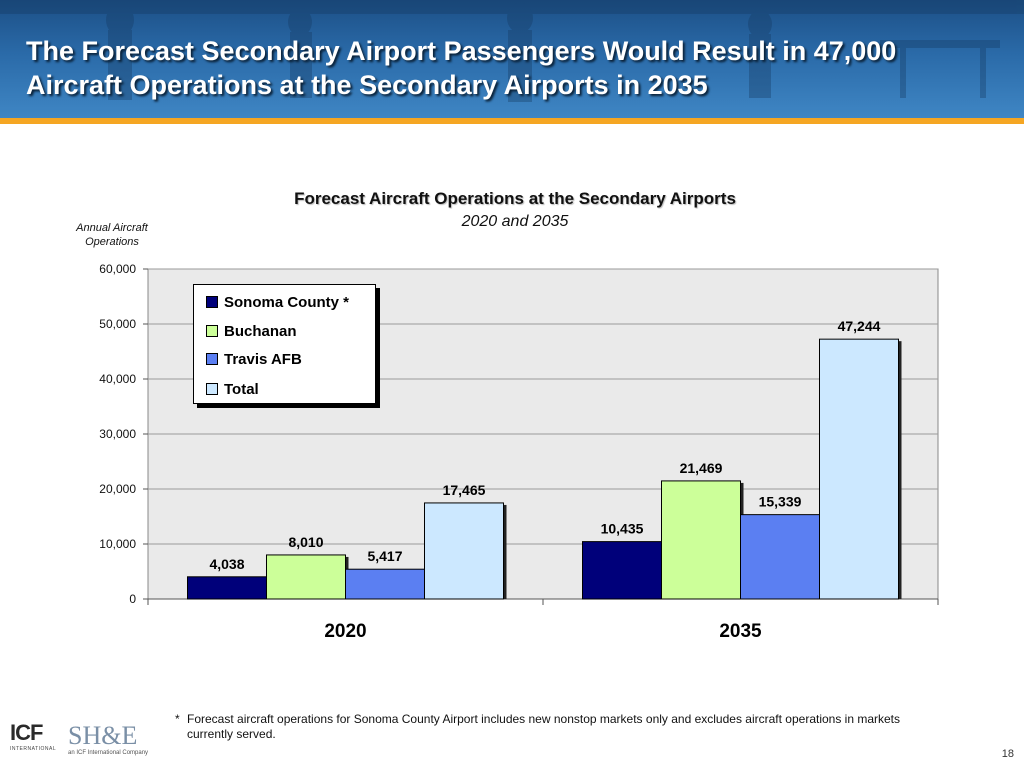 Image resolution: width=1024 pixels, height=768 pixels. What do you see at coordinates (241, 389) in the screenshot?
I see `legend-label-total: Total` at bounding box center [241, 389].